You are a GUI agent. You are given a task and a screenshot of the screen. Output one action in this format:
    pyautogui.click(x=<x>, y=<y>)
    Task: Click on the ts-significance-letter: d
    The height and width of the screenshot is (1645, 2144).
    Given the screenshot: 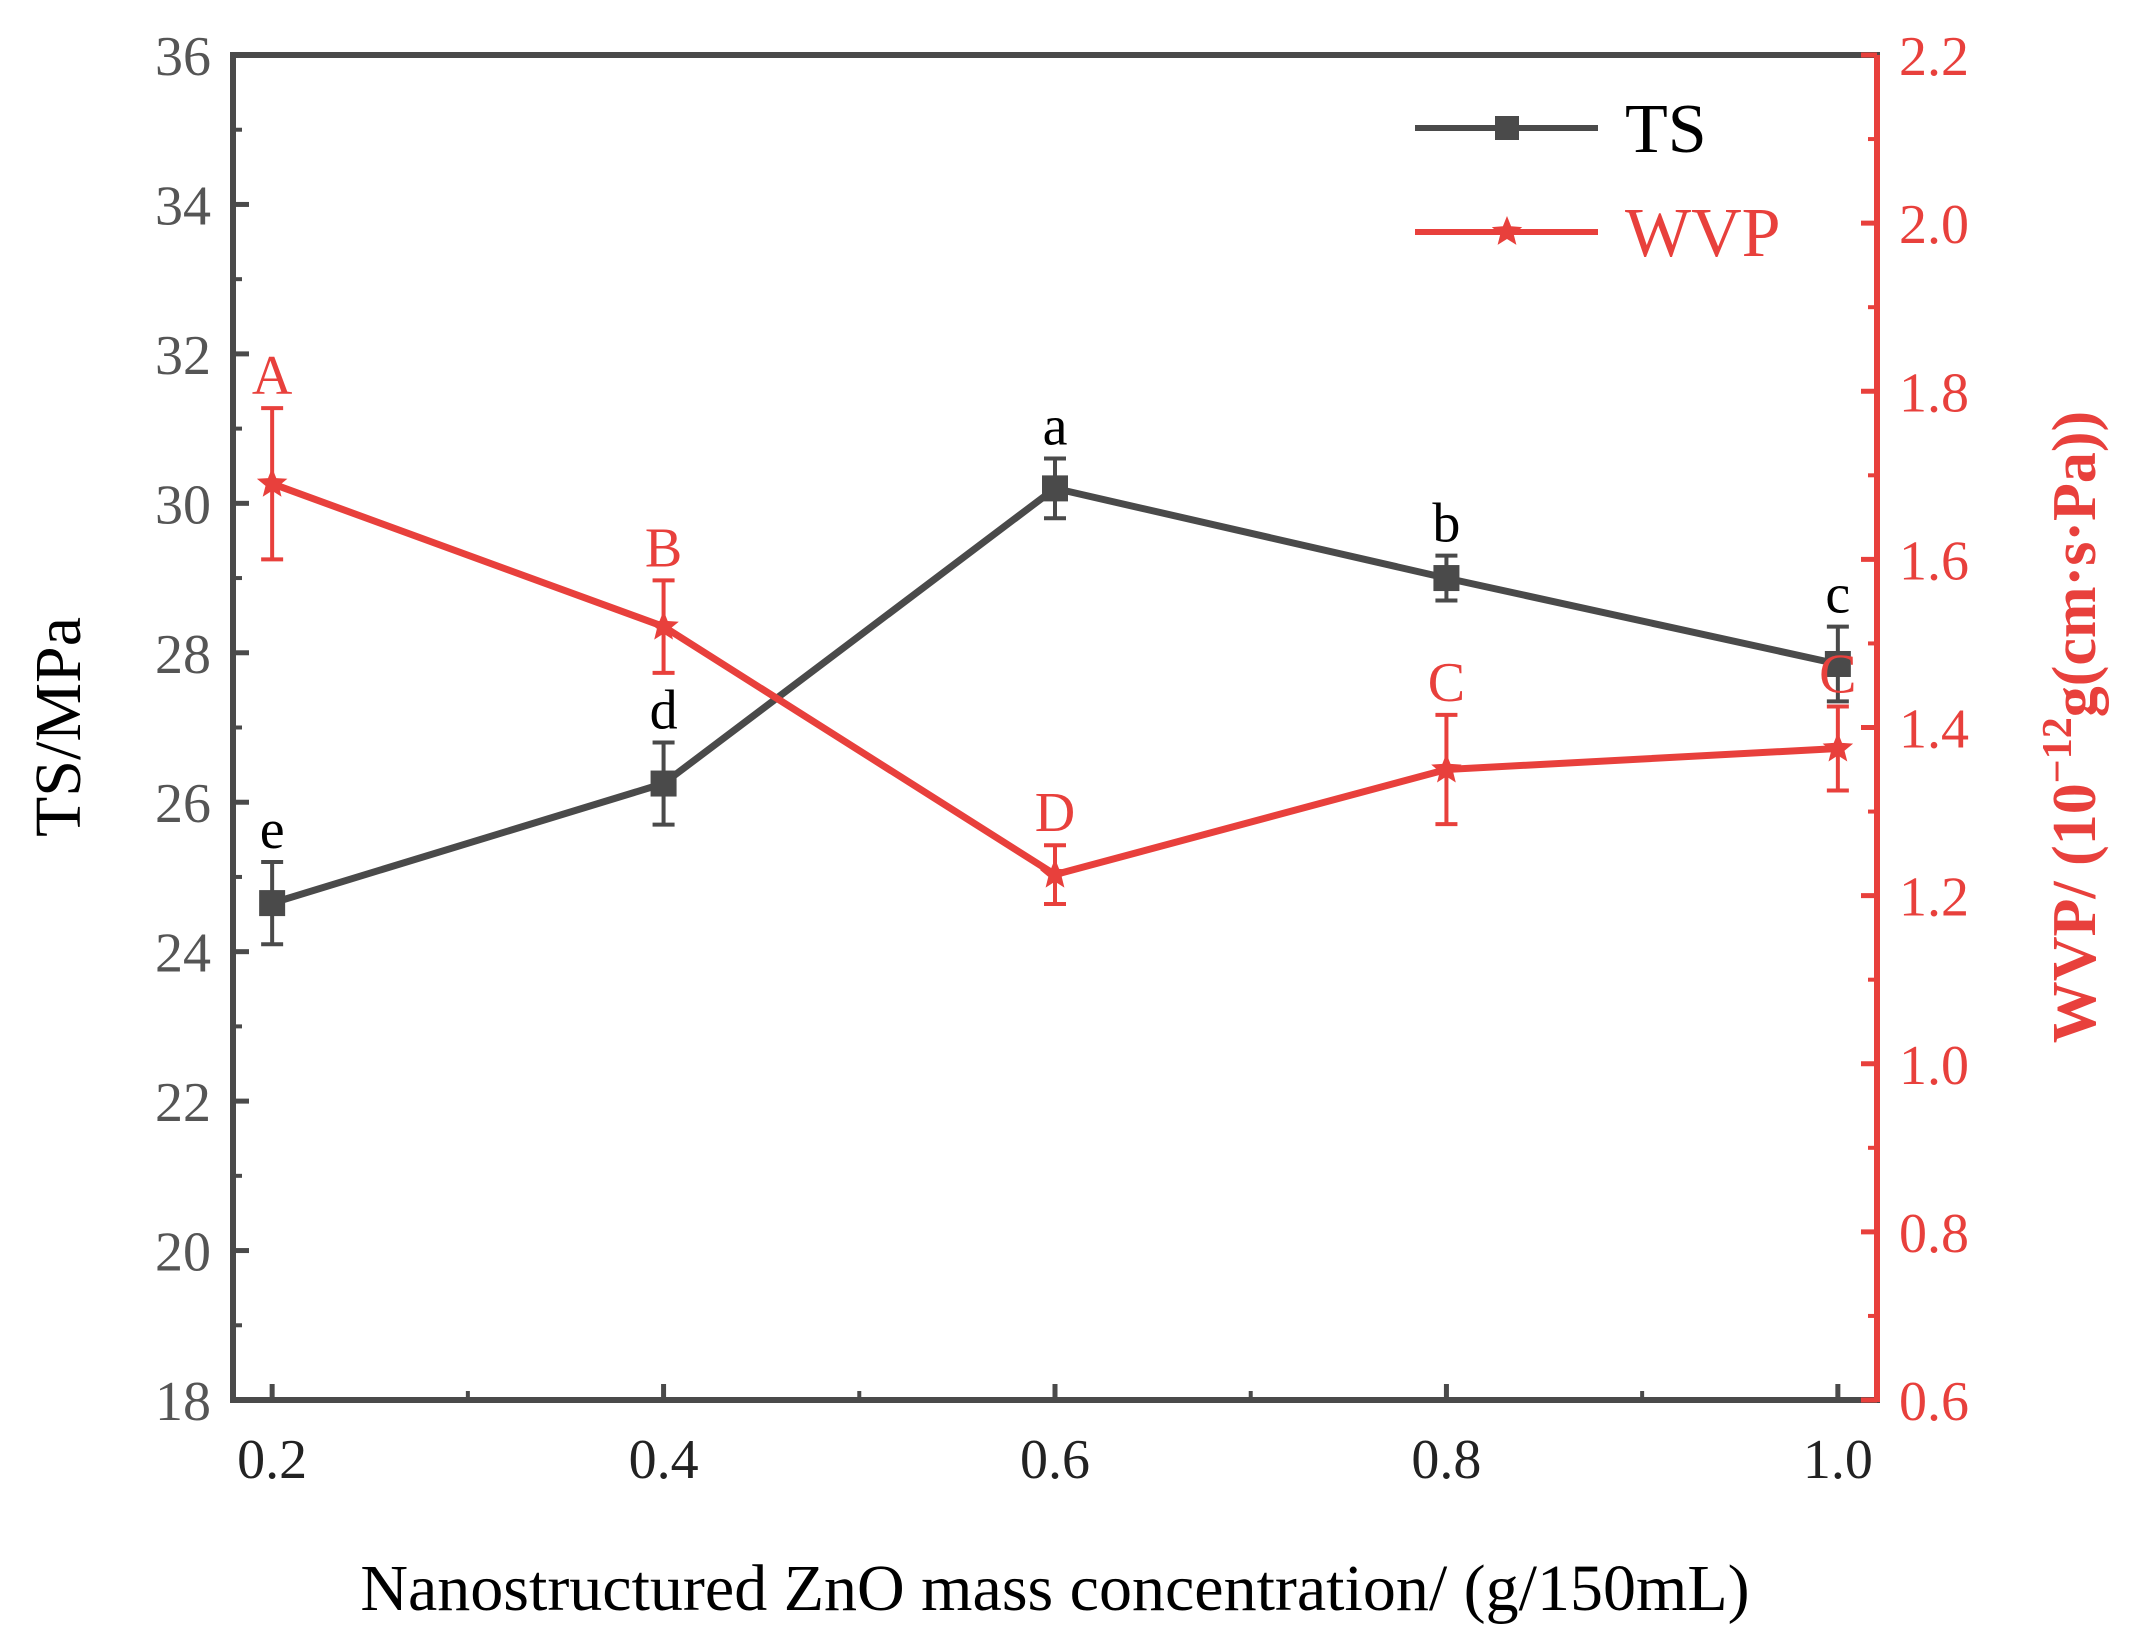 What is the action you would take?
    pyautogui.click(x=664, y=710)
    